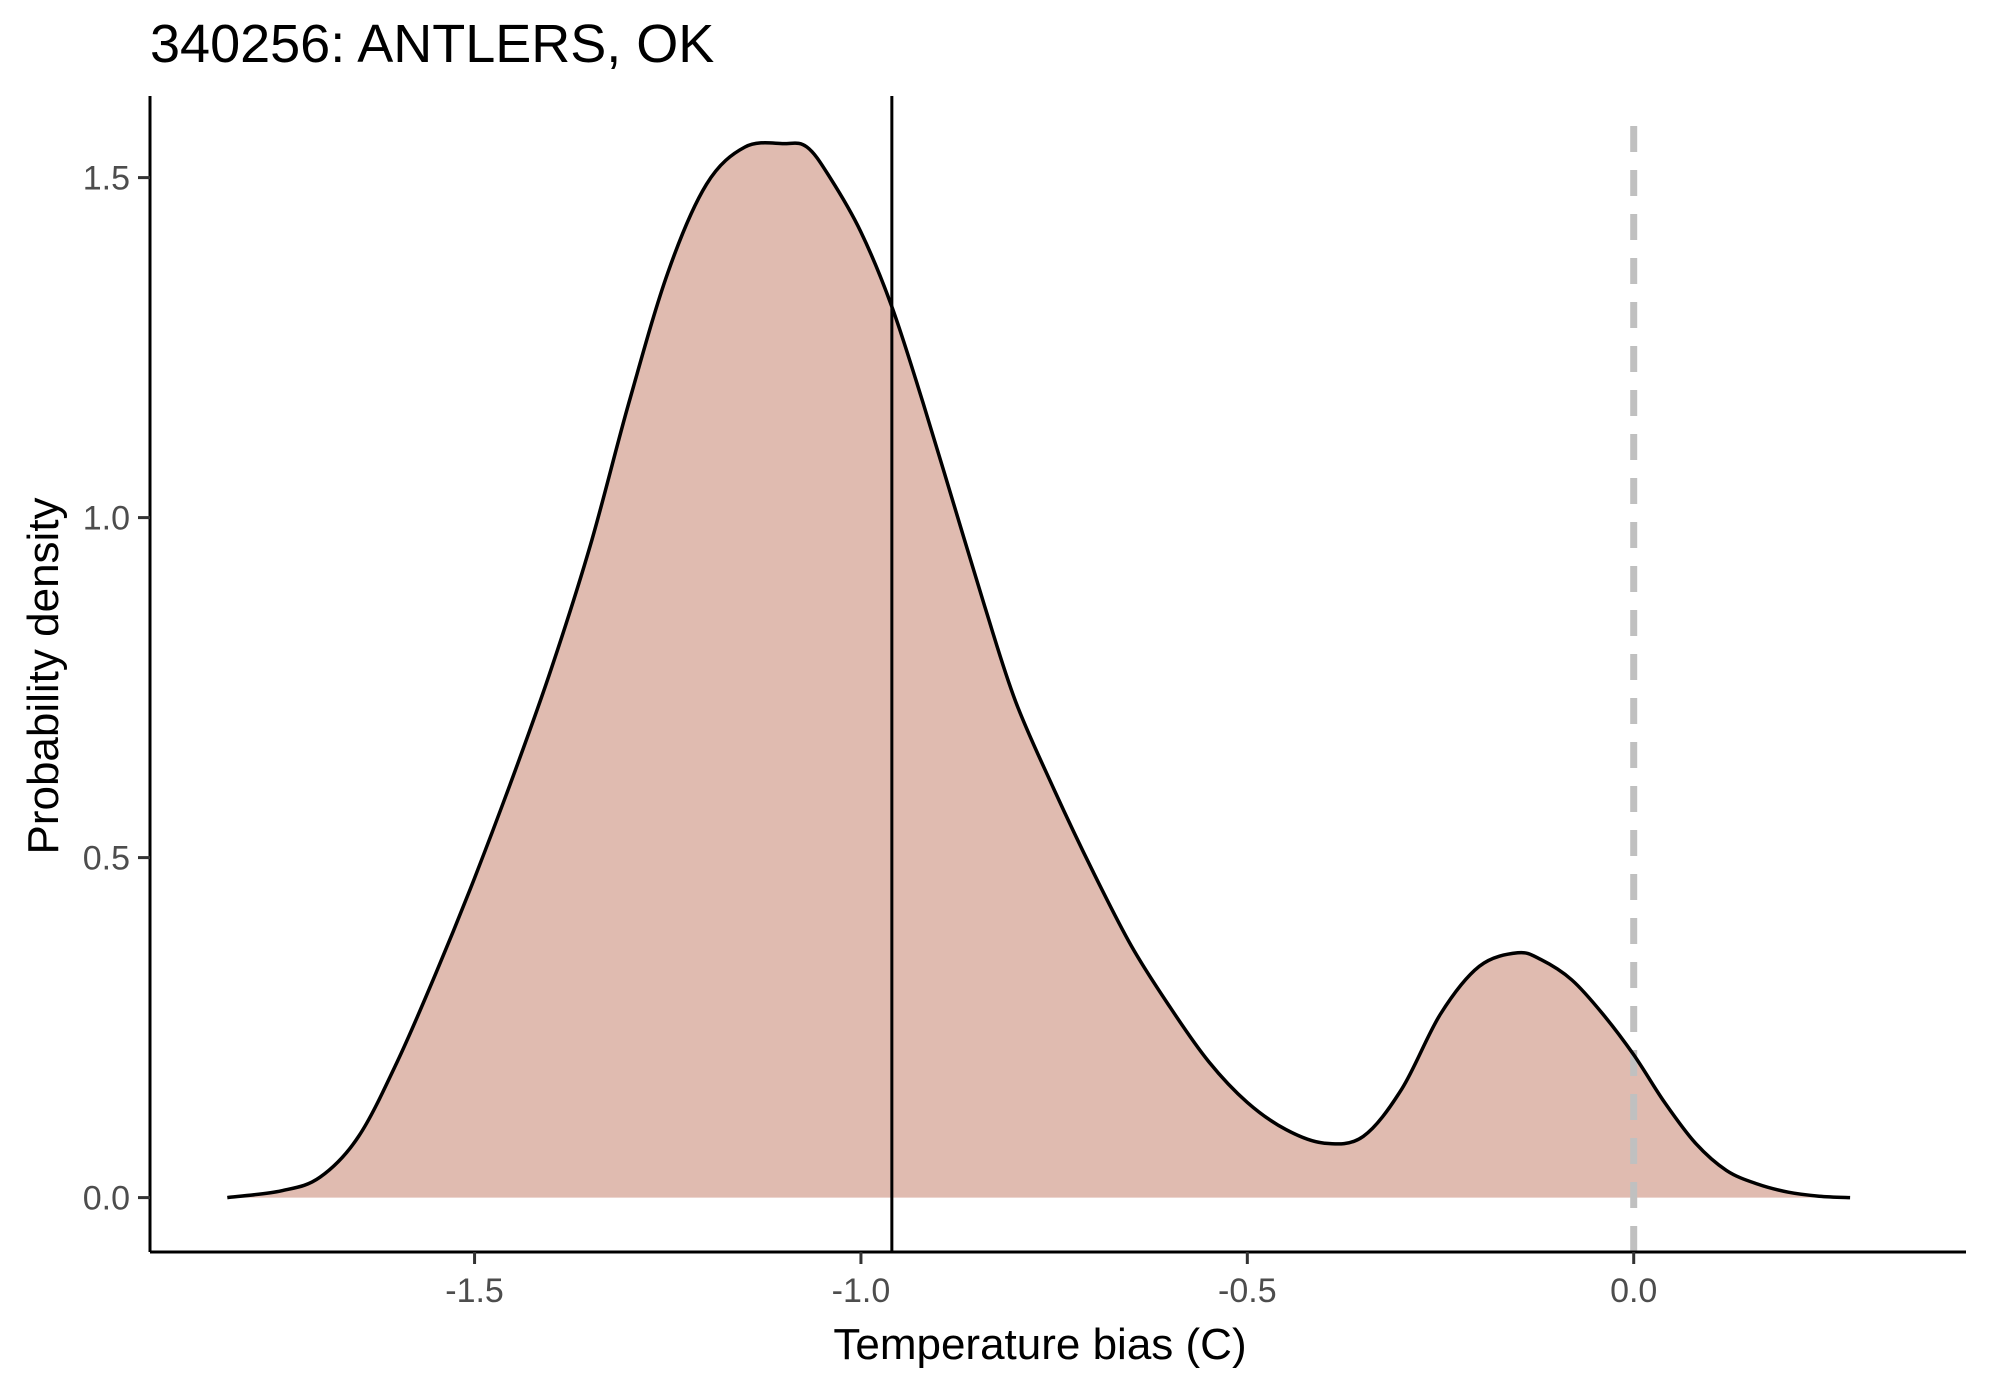 This screenshot has height=1384, width=1990. I want to click on y-tick-label: 0.0, so click(106, 1199).